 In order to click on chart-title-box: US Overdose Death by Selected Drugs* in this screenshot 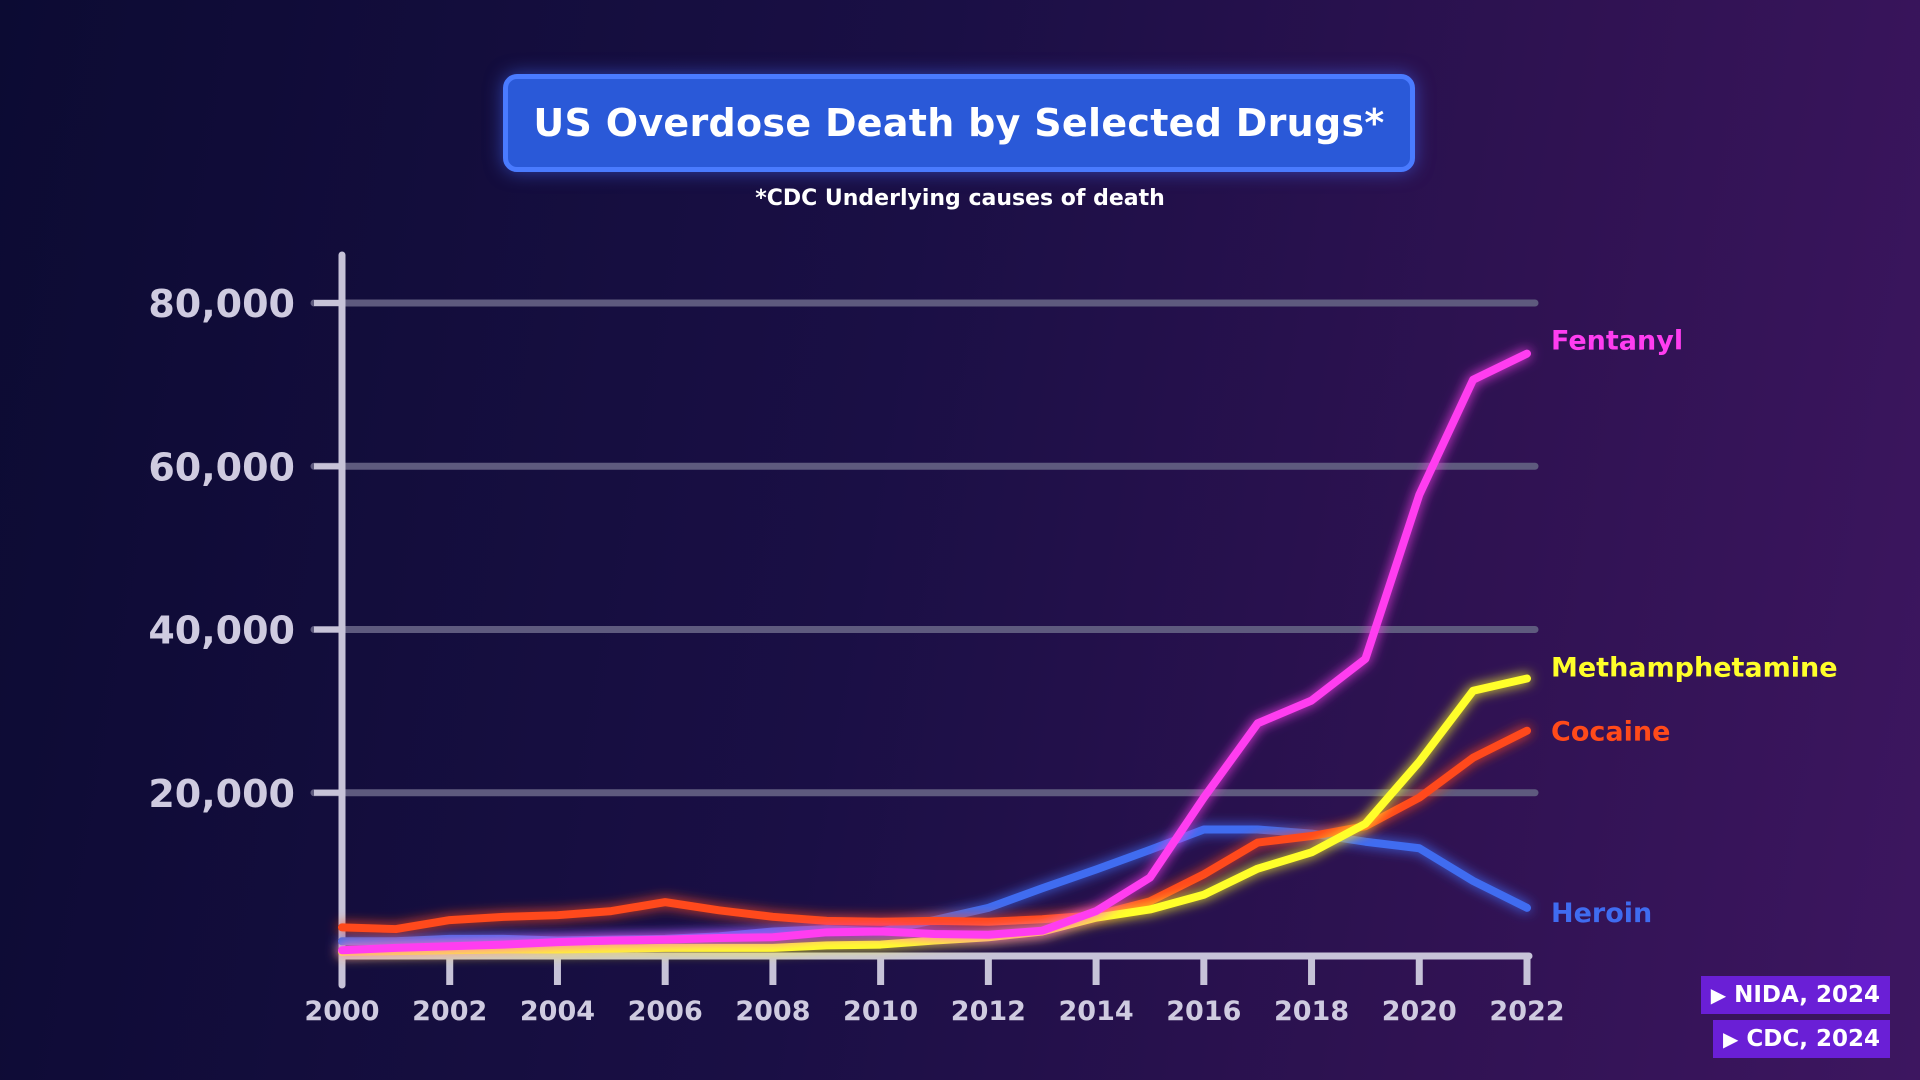, I will do `click(959, 123)`.